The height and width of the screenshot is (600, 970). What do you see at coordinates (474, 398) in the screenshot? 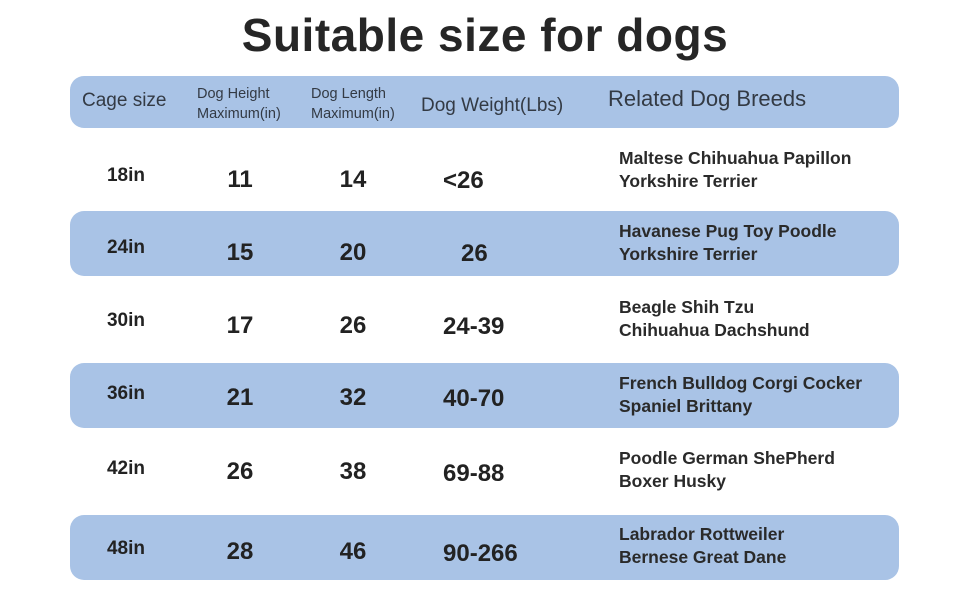
I see `dog-weight-cell: 40-70` at bounding box center [474, 398].